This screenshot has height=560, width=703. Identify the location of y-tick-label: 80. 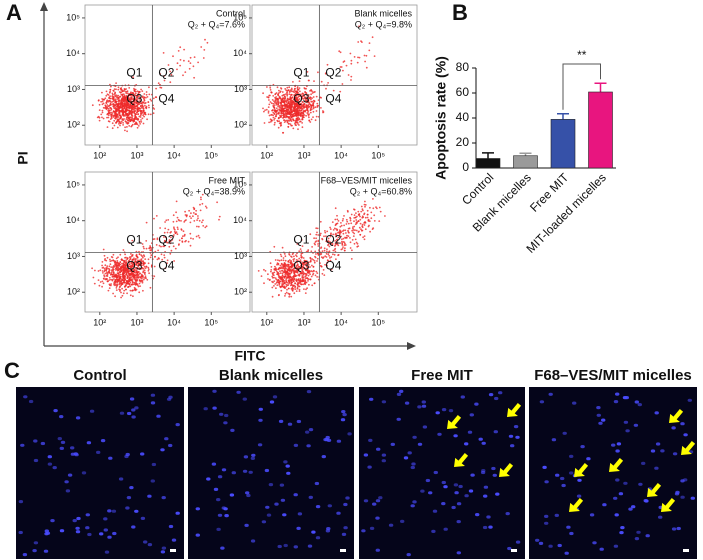
(463, 67).